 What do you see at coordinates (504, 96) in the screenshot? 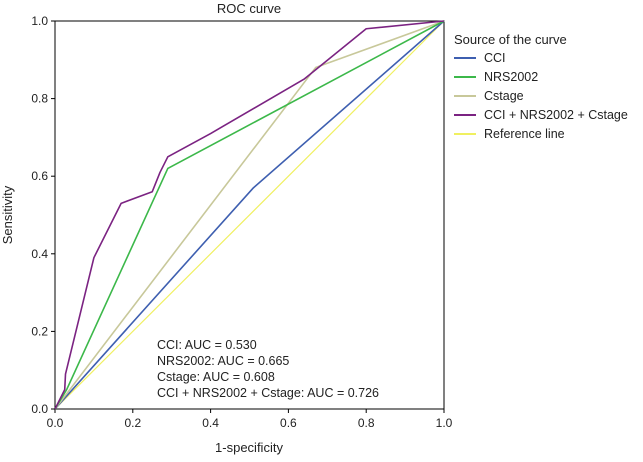
I see `legend-label: Cstage` at bounding box center [504, 96].